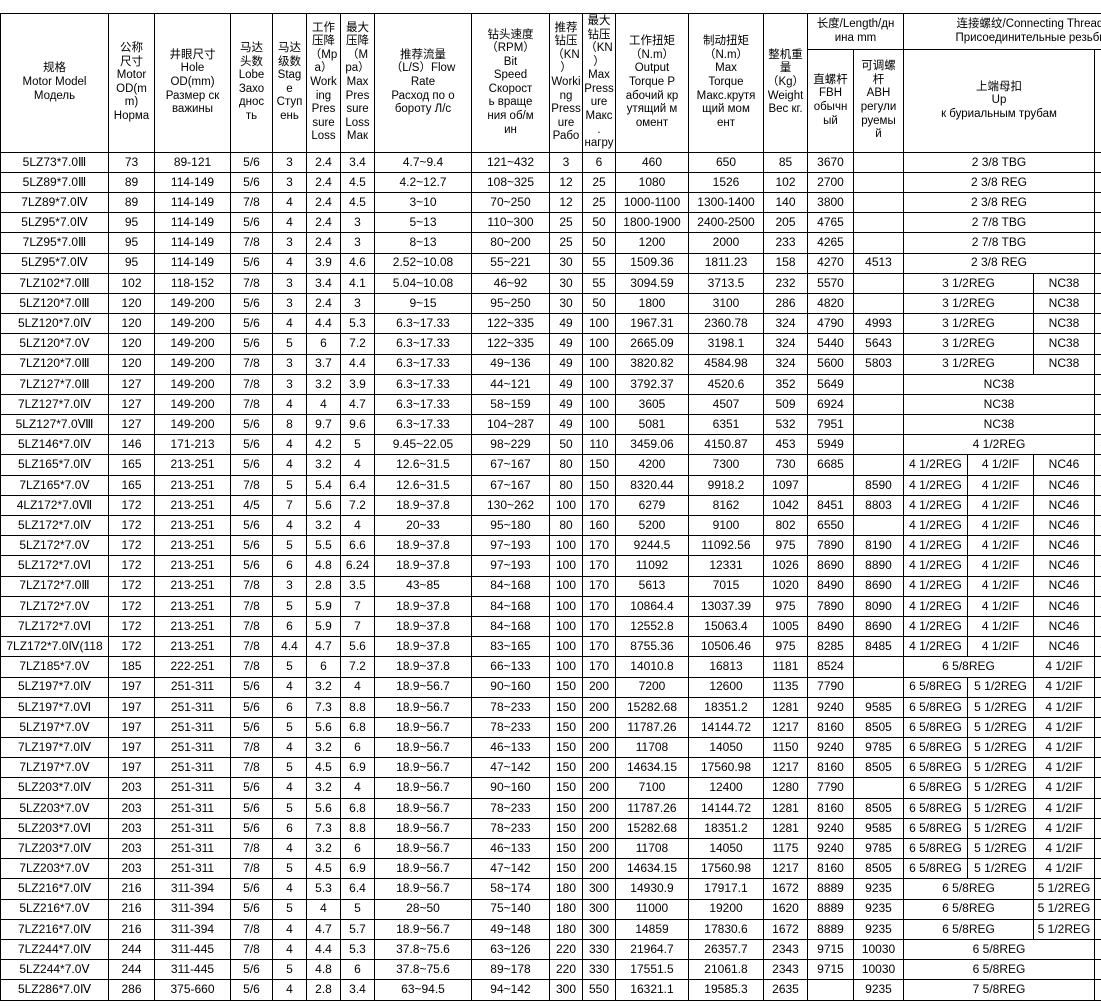 This screenshot has height=1006, width=1101. Describe the element at coordinates (878, 243) in the screenshot. I see `cell-length-abh` at that location.